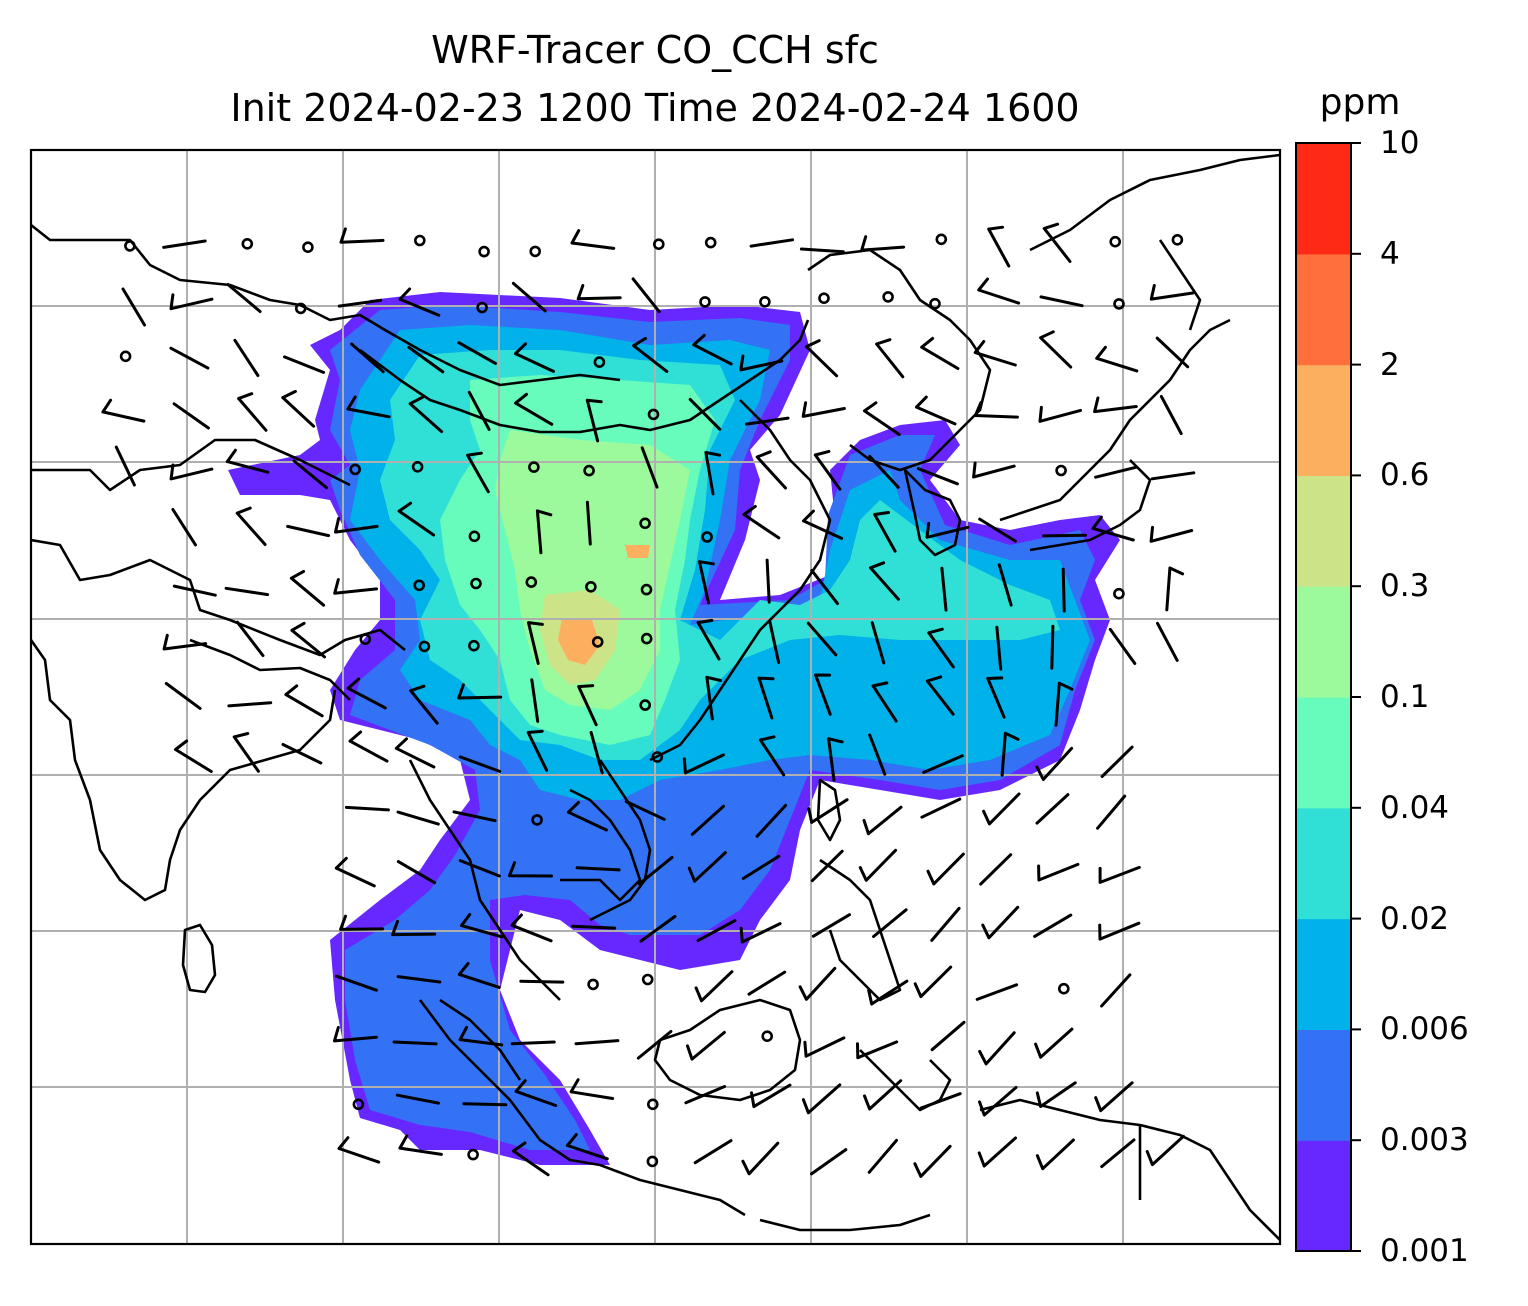  I want to click on coastline-vietnam, so click(620, 840).